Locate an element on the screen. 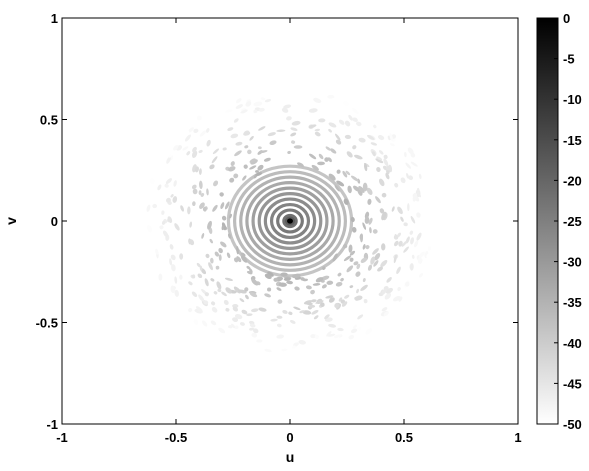  x-tick-label: 0 is located at coordinates (289, 437).